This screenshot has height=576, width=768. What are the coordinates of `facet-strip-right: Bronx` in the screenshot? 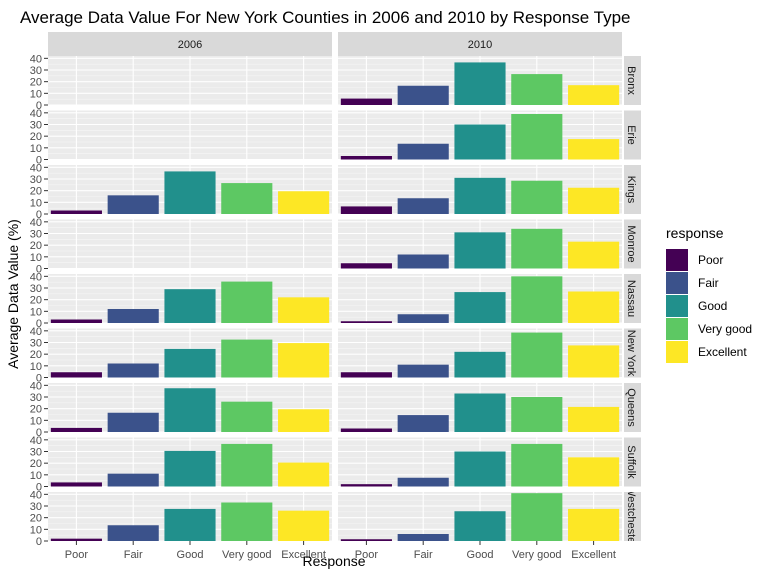 It's located at (632, 80).